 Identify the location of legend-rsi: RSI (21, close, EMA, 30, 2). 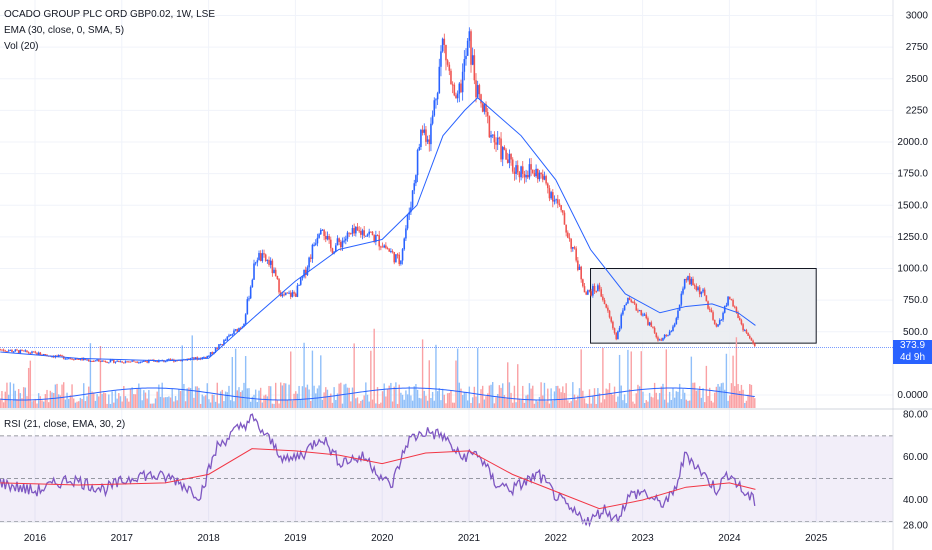
(65, 424).